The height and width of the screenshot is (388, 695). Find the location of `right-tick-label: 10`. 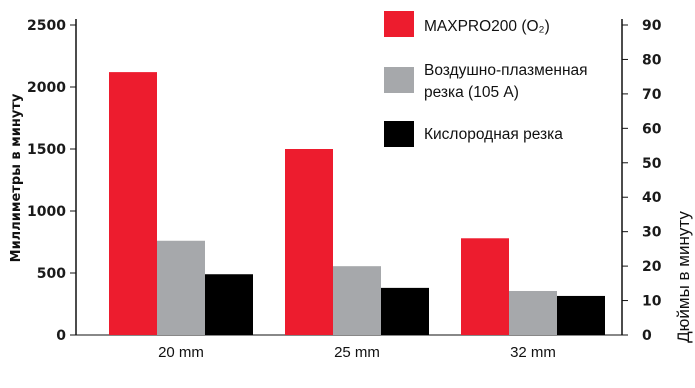

right-tick-label: 10 is located at coordinates (652, 302).